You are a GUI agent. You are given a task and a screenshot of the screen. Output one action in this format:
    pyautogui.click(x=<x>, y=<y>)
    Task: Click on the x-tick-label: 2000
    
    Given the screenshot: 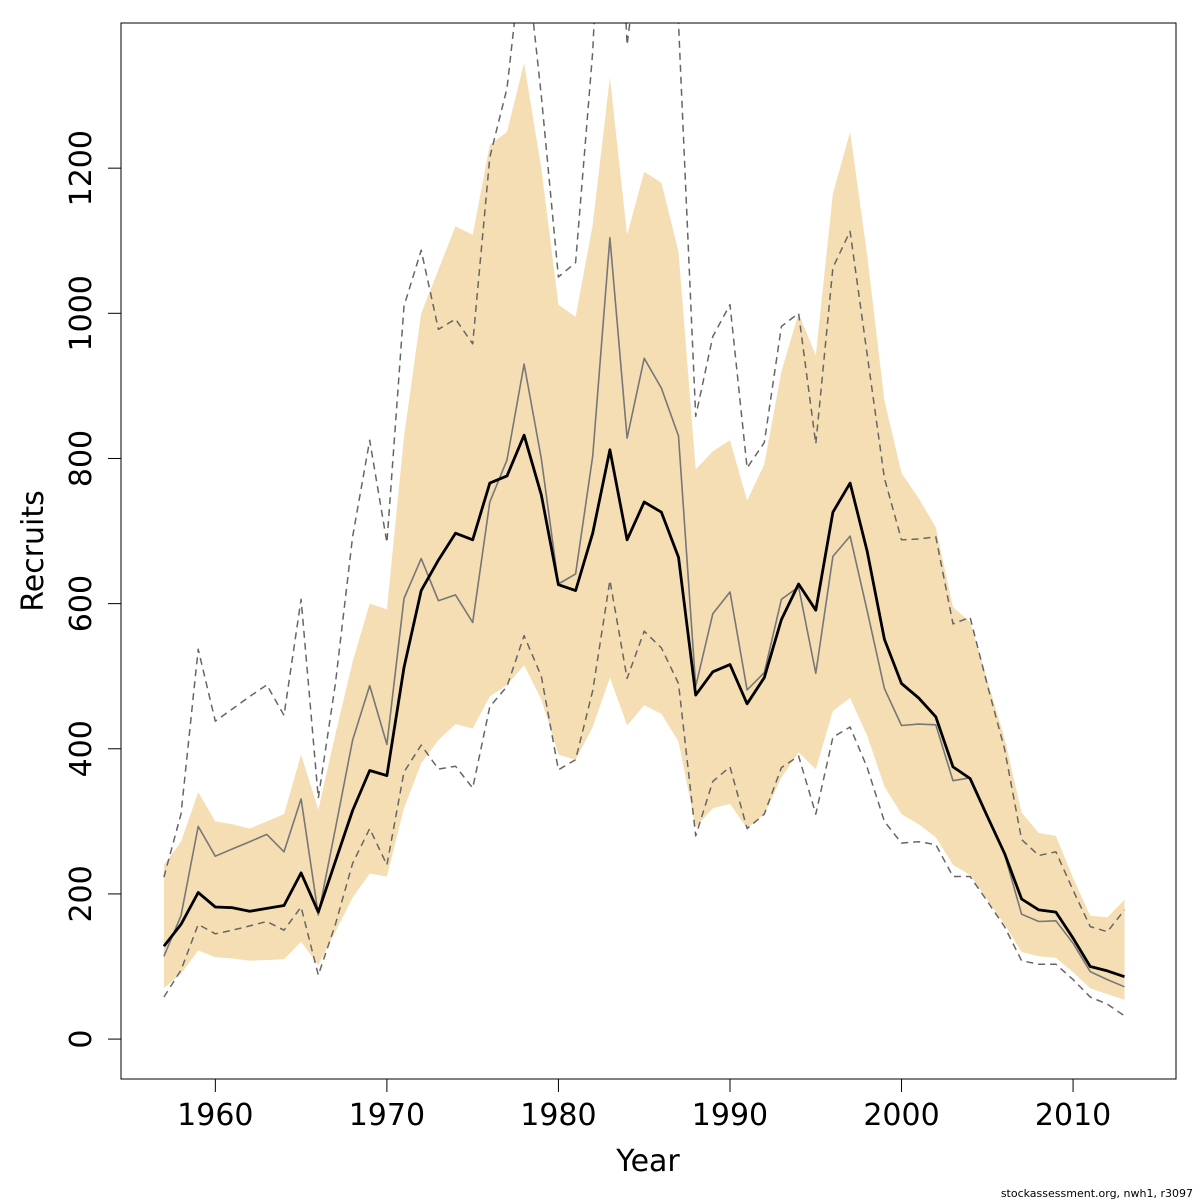 What is the action you would take?
    pyautogui.click(x=901, y=1115)
    